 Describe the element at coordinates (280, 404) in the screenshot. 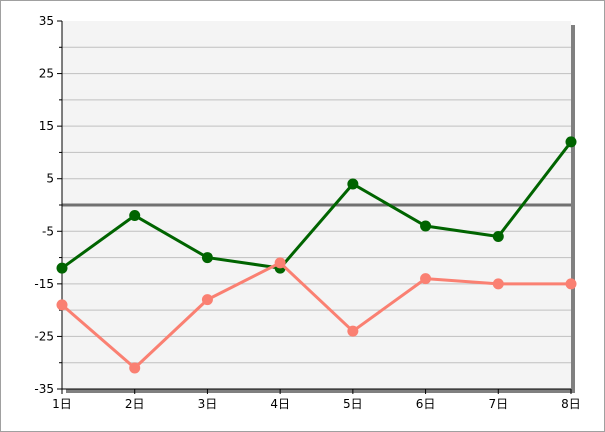

I see `x-tick-label: 4日` at that location.